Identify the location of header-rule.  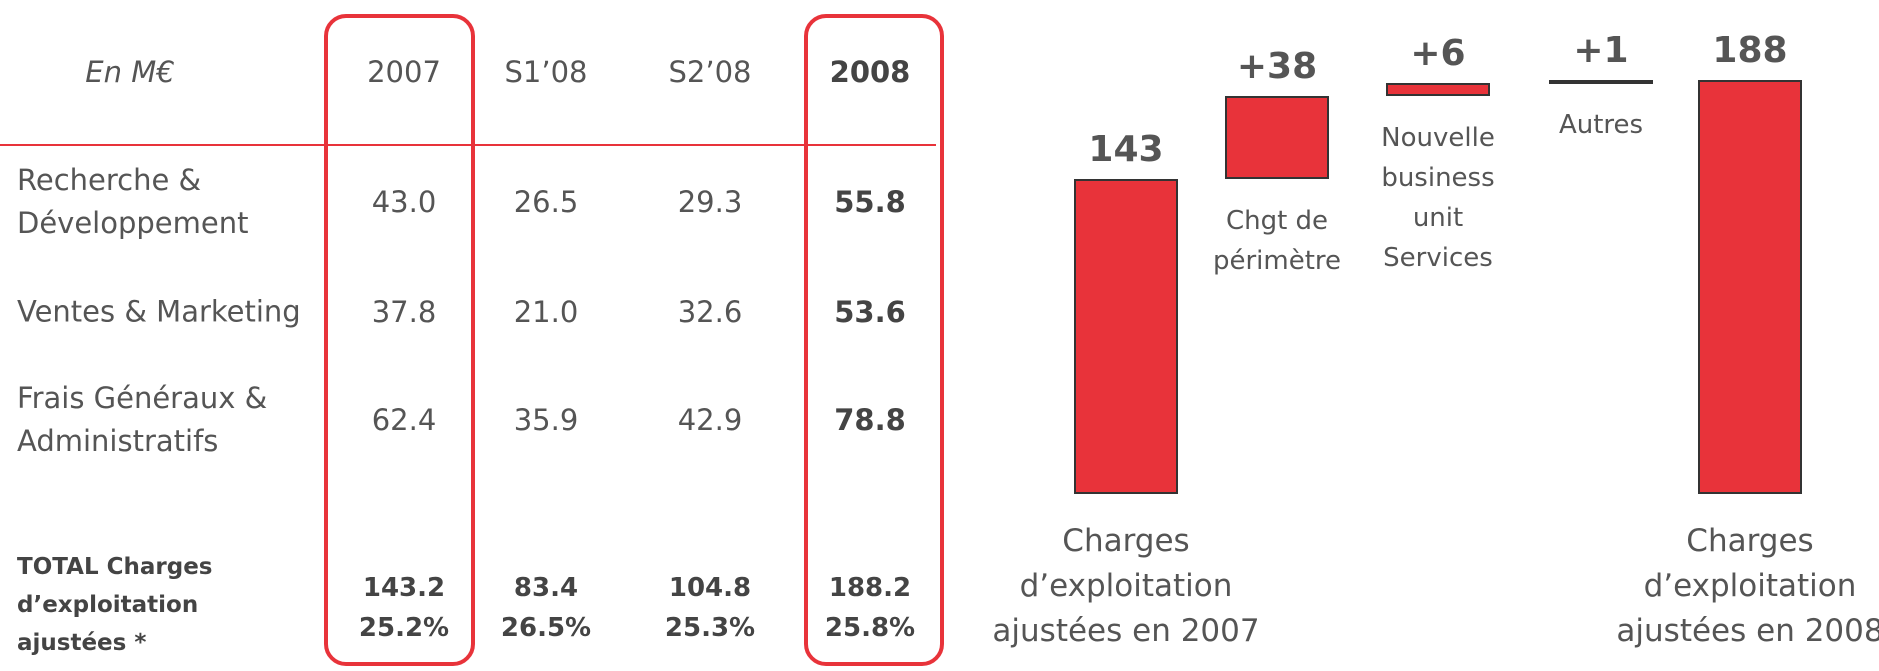
(468, 145).